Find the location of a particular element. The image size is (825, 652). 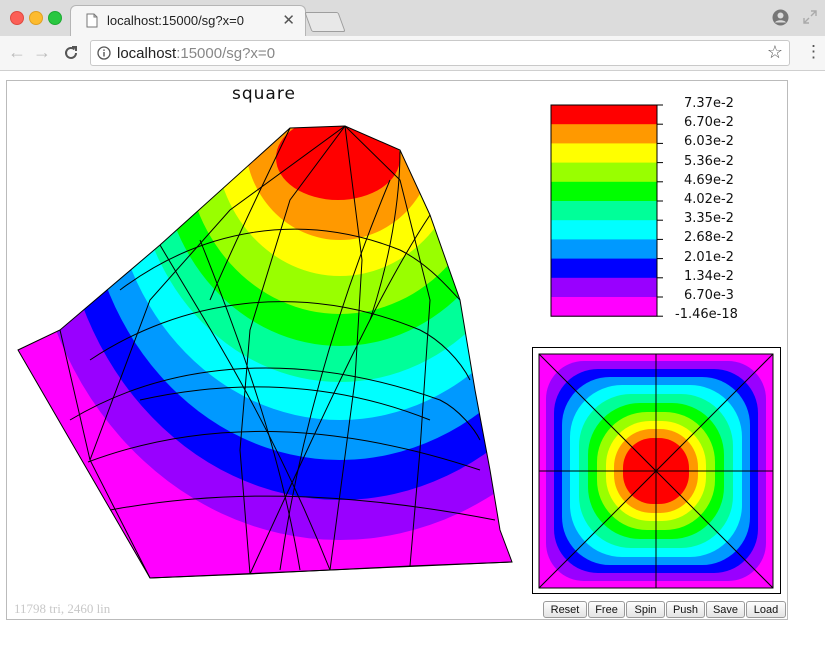

browser-toolbar: ← → localhost:15000/sg?x=0 ☆ ⋮ is located at coordinates (412, 53).